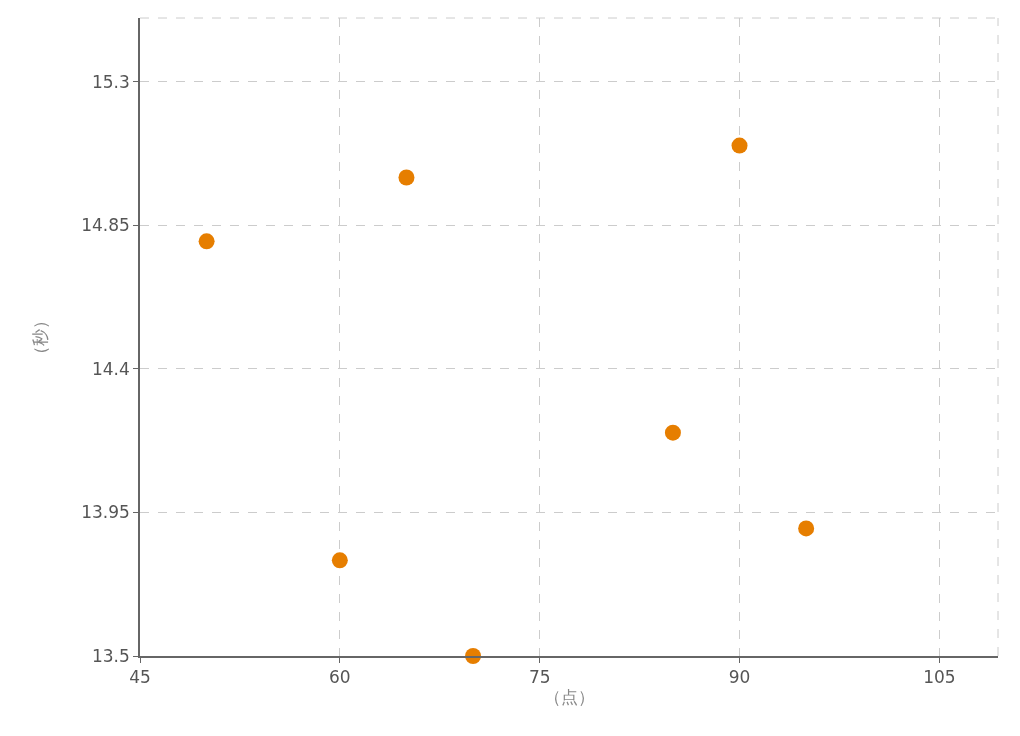 This screenshot has width=1020, height=736. What do you see at coordinates (739, 677) in the screenshot?
I see `x-tick-label: 90` at bounding box center [739, 677].